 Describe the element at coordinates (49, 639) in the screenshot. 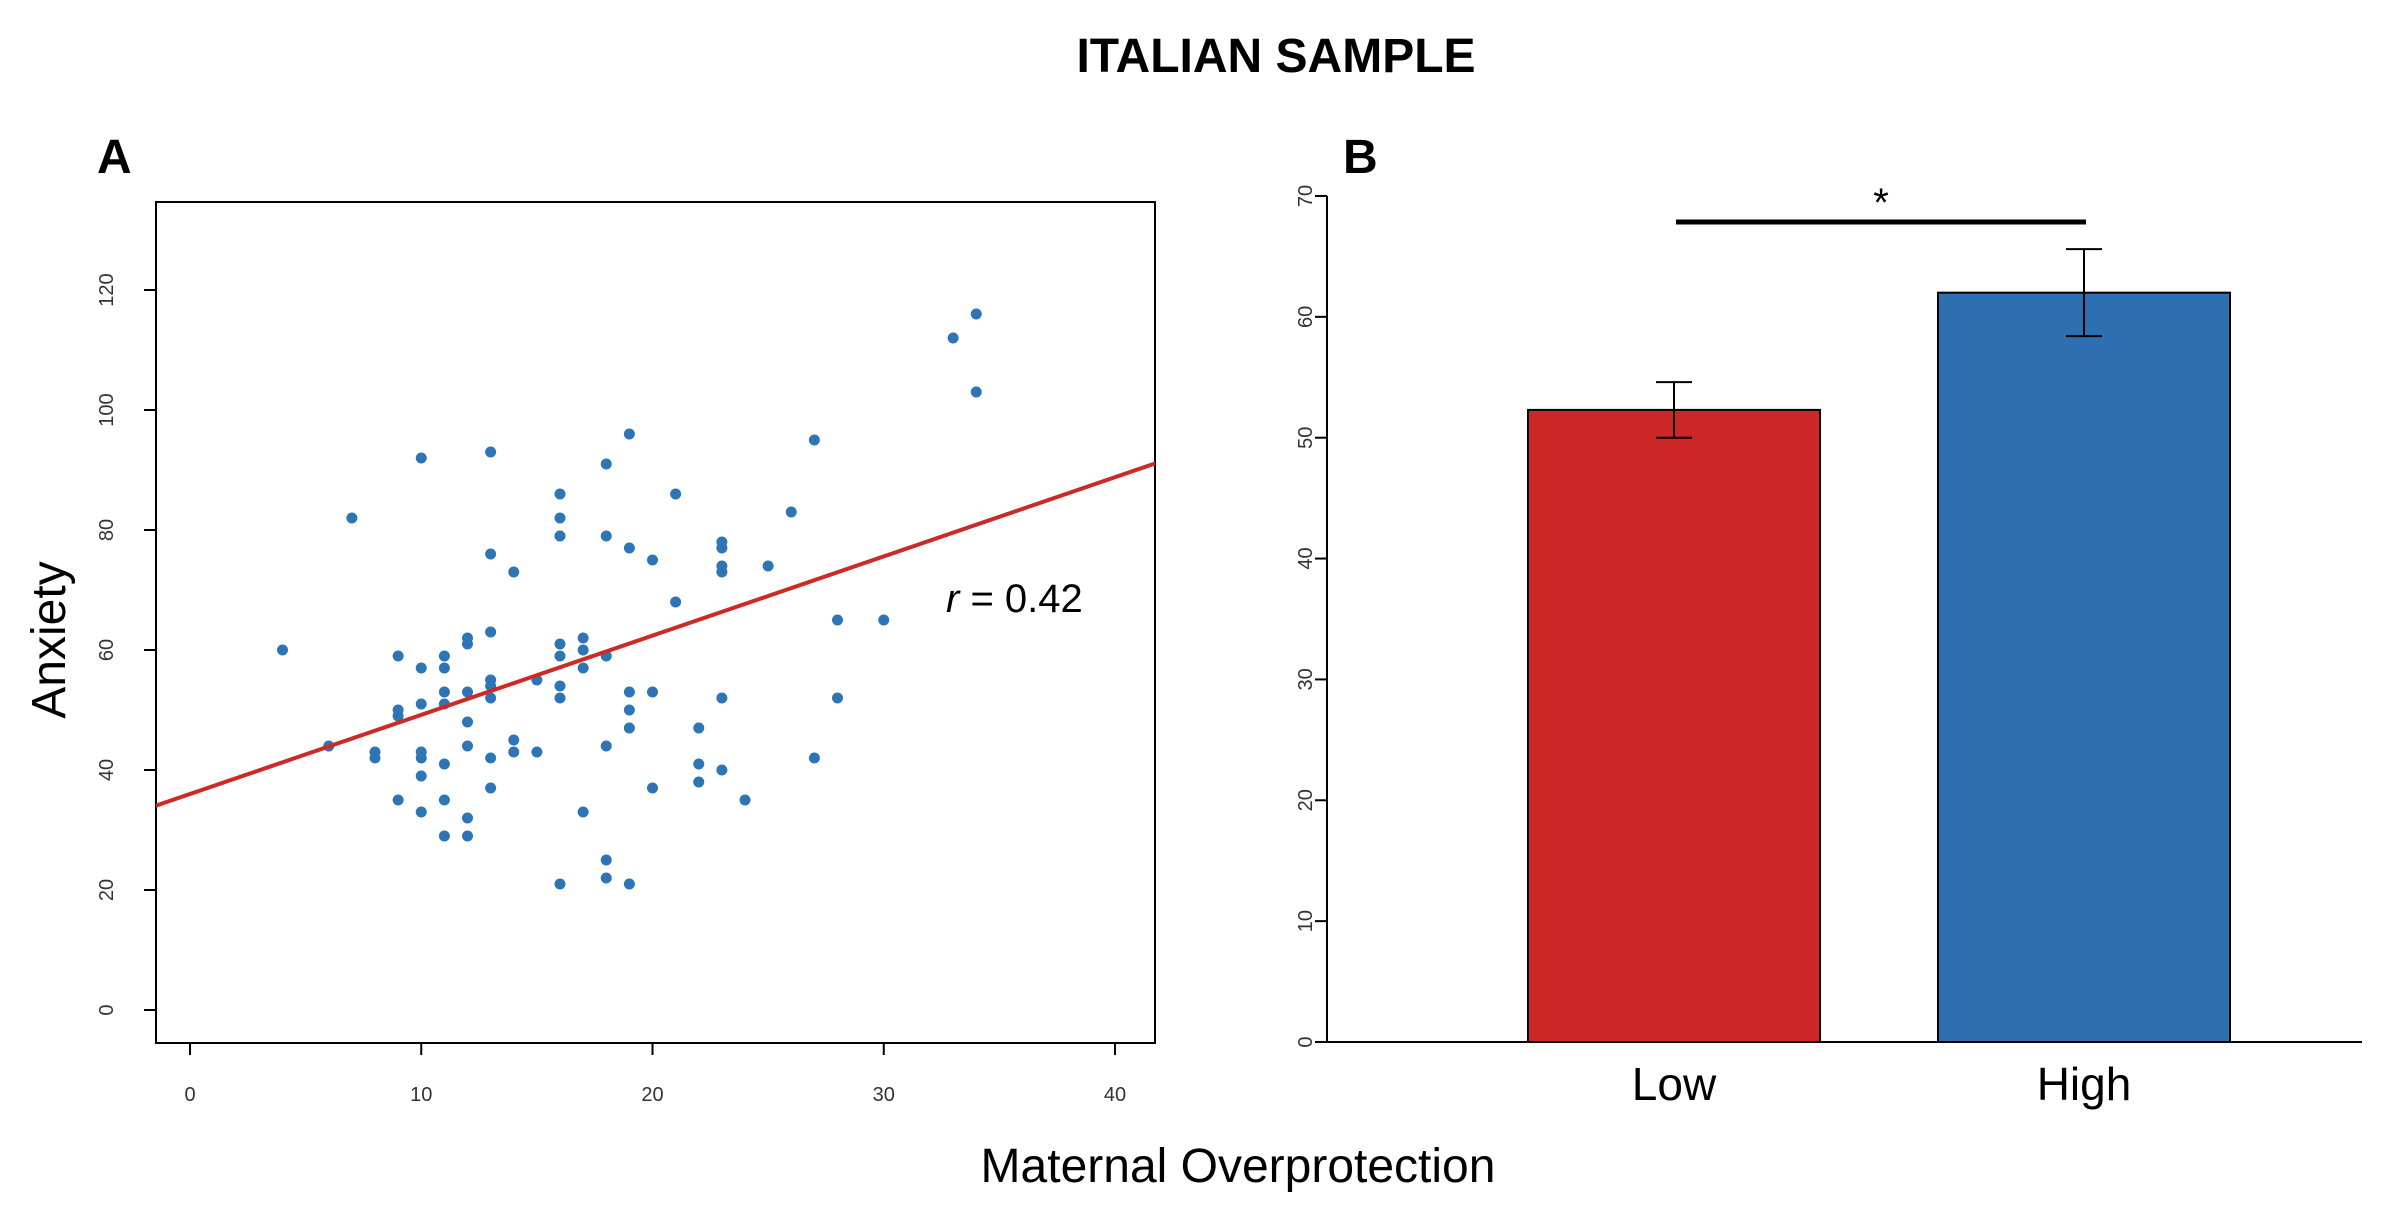

I see `panel-a-y-axis-label: Anxiety` at that location.